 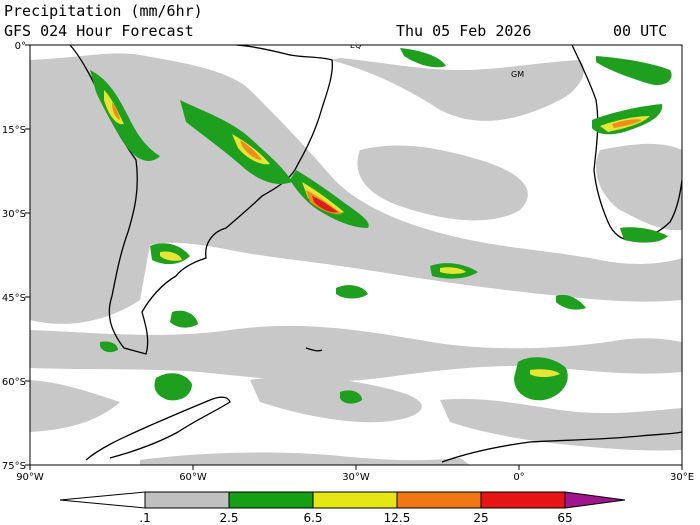 I want to click on colorbar-label-5: 65, so click(x=564, y=518).